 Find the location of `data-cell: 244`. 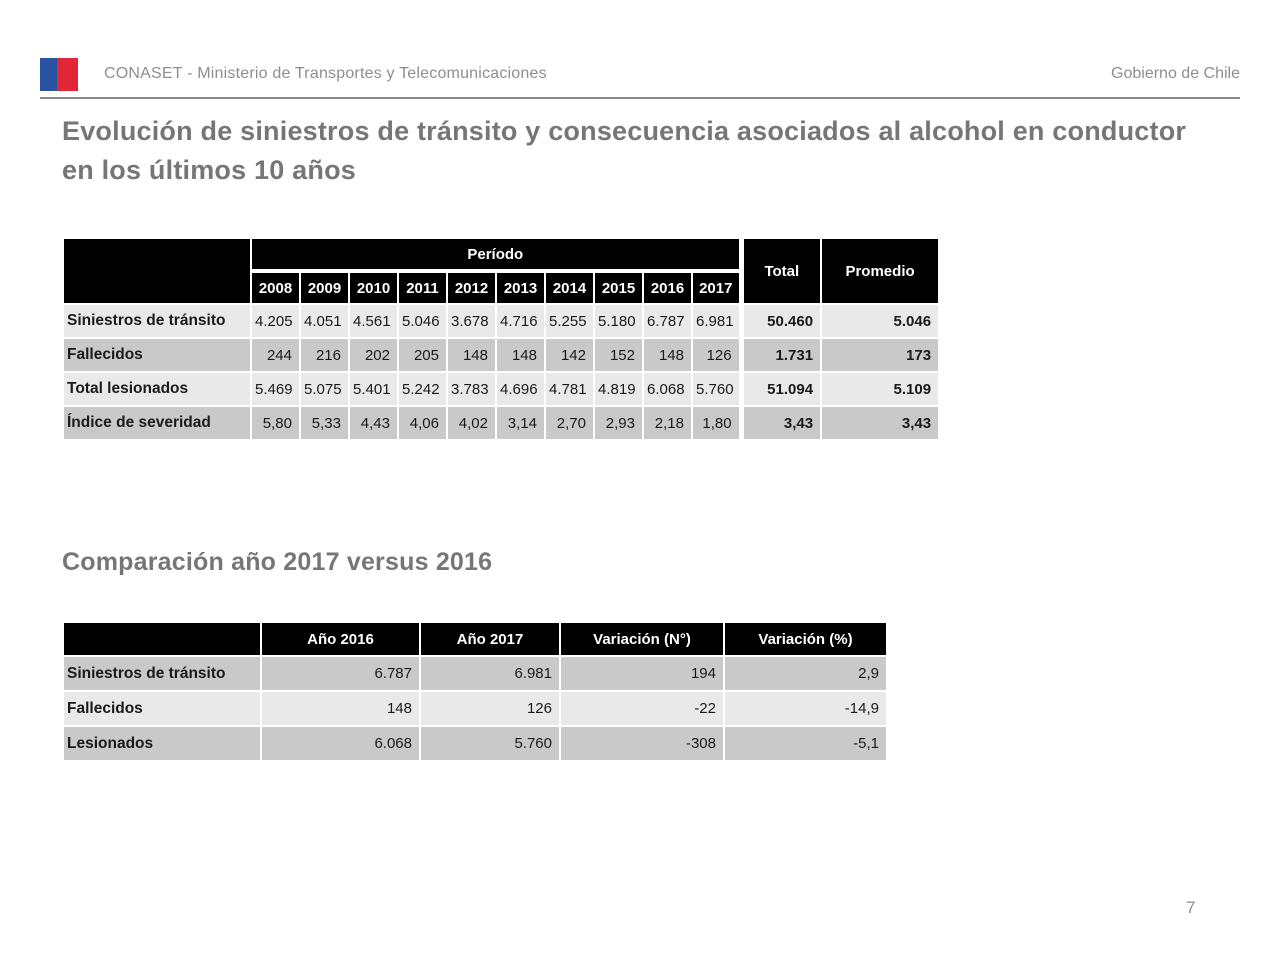

data-cell: 244 is located at coordinates (275, 355).